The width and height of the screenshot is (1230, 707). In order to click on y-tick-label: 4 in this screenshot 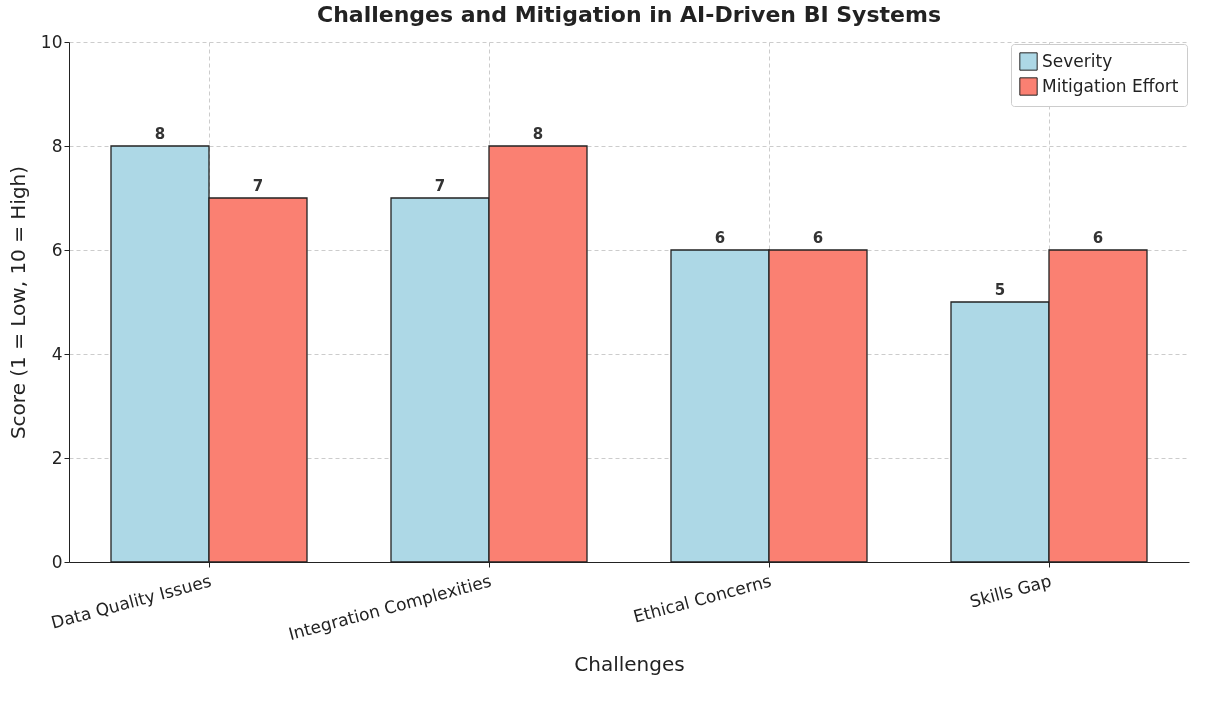, I will do `click(57, 353)`.